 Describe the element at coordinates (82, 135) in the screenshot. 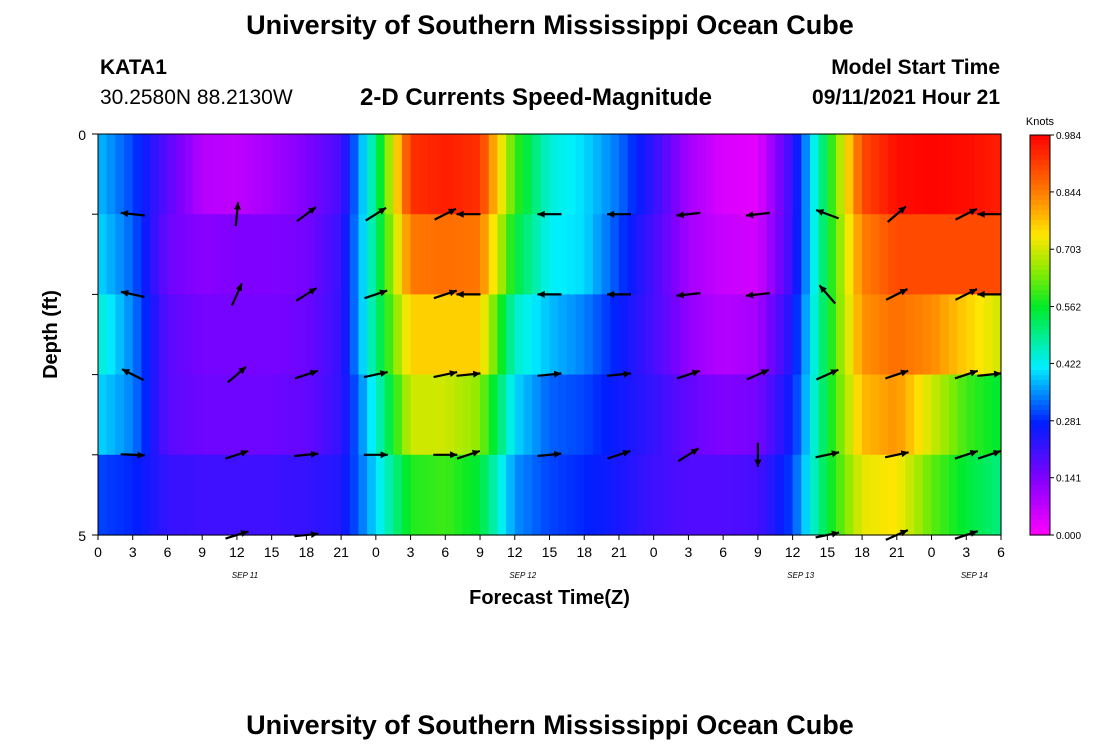

I see `y-tick-label: 0` at that location.